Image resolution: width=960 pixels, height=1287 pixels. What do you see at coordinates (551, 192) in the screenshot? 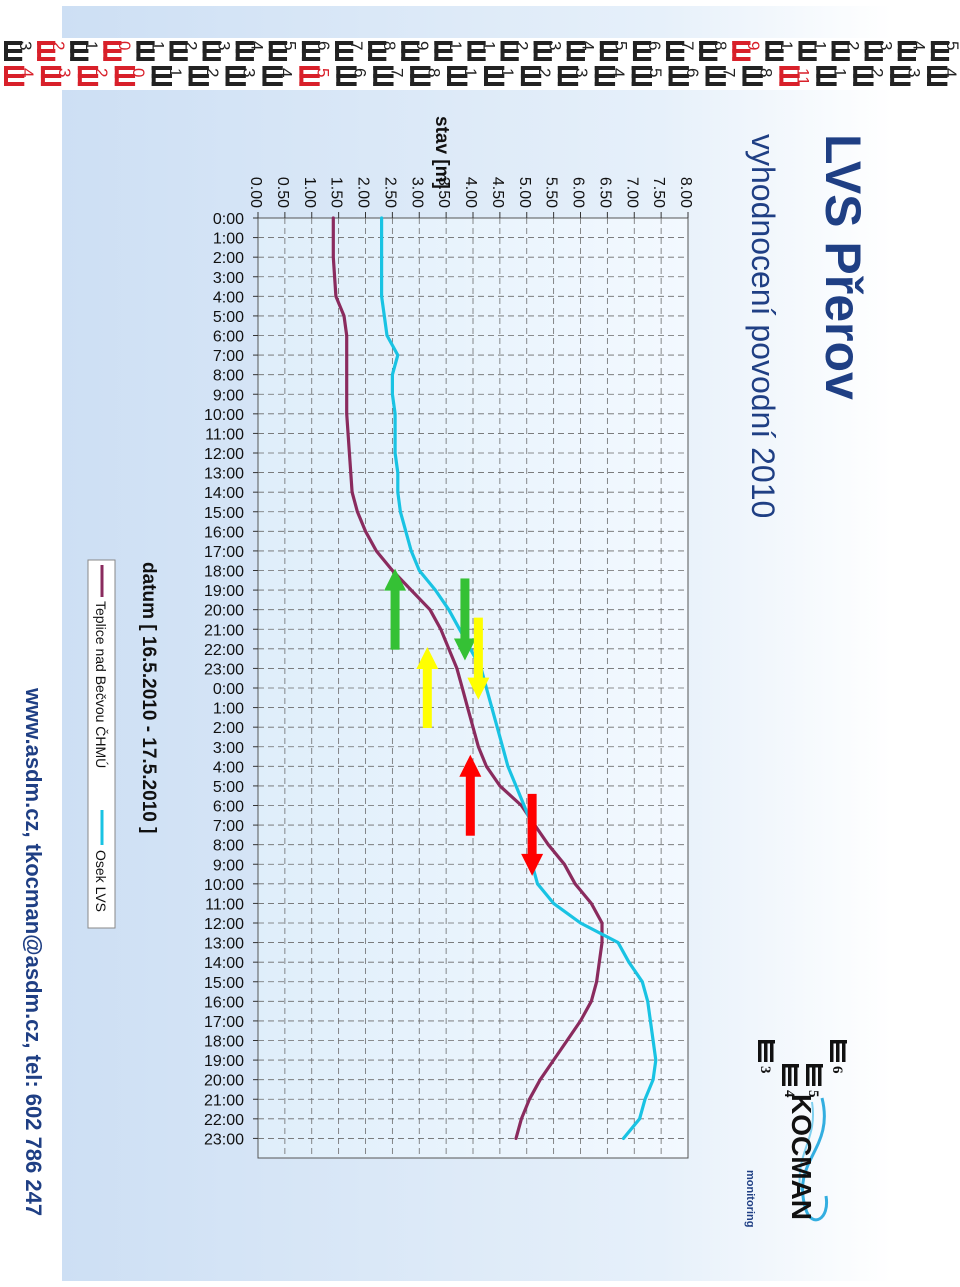
I see `y-tick-label: 5.50` at bounding box center [551, 192].